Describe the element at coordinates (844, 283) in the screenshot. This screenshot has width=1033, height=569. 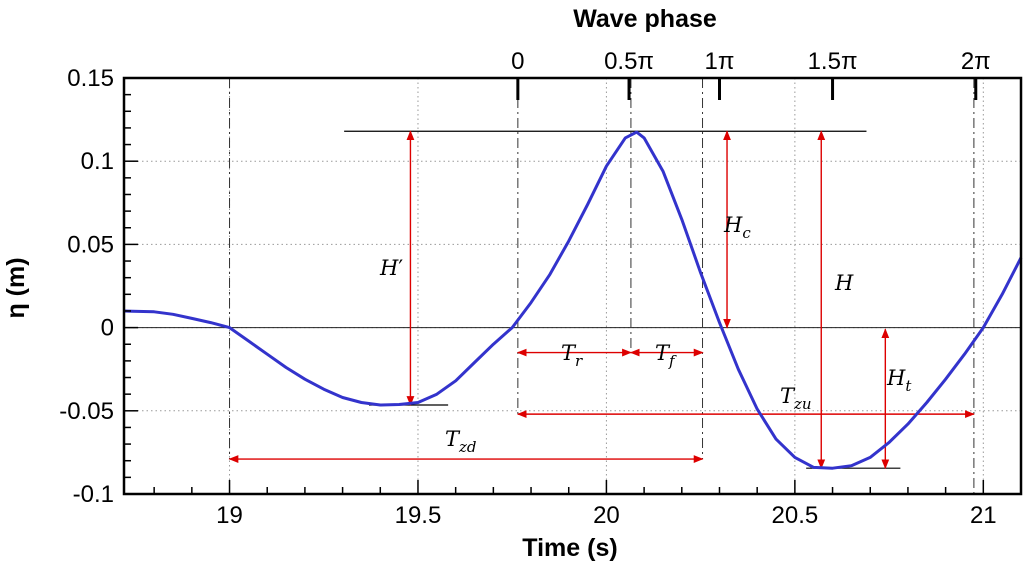
I see `annotation-label-H: H` at that location.